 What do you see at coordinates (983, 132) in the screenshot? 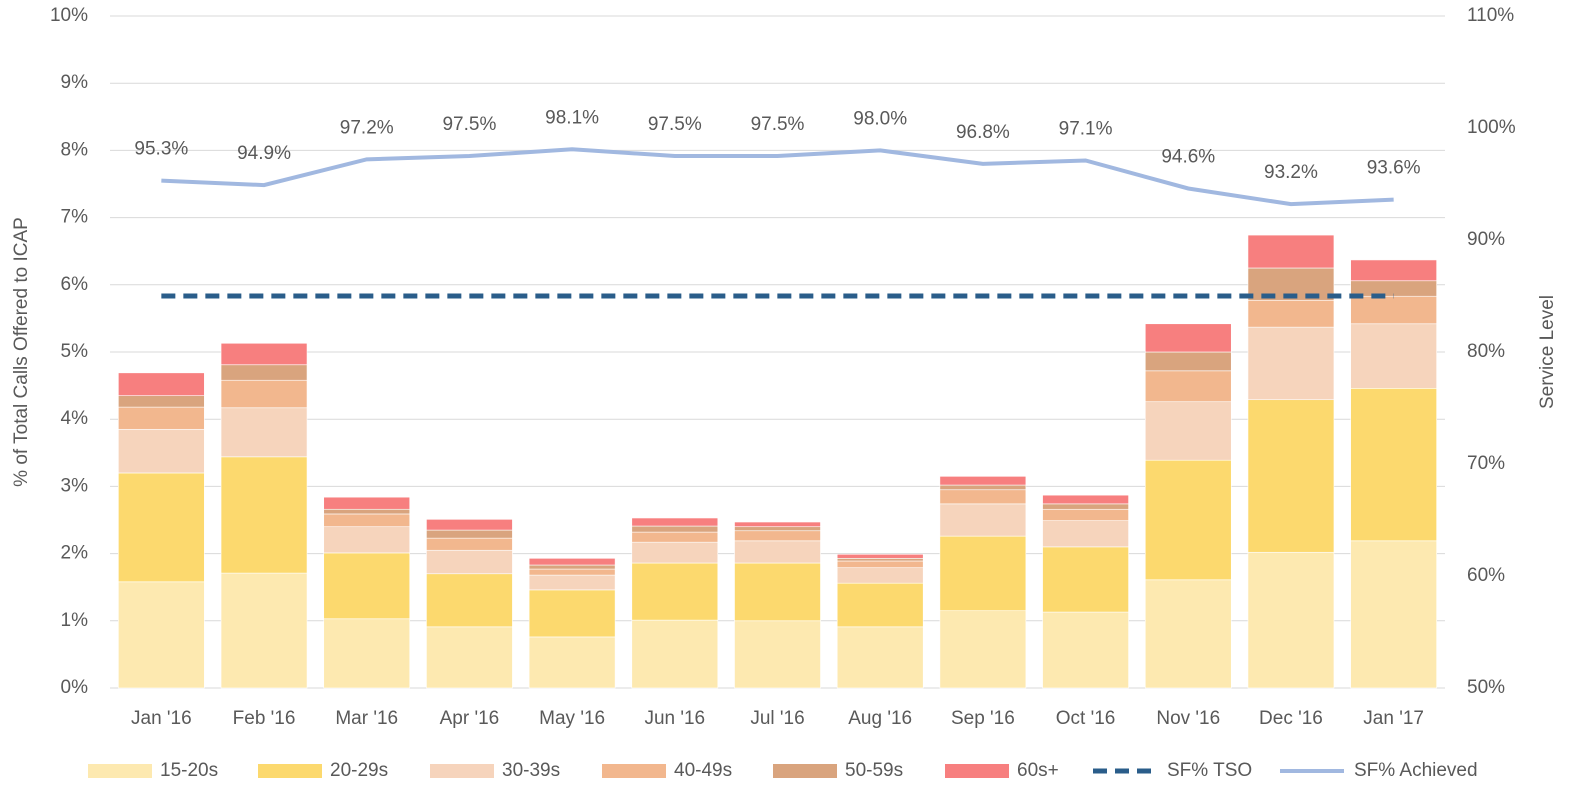
I see `data-label: 96.8%` at bounding box center [983, 132].